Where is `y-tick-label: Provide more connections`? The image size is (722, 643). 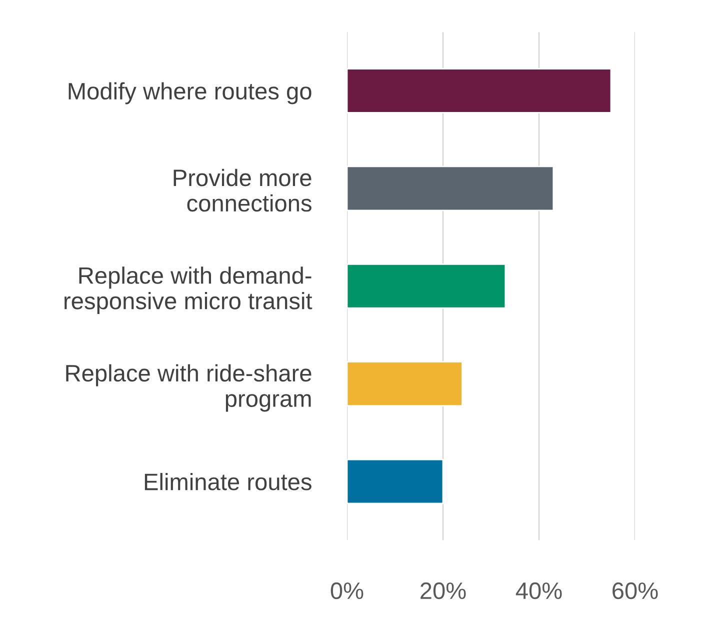 y-tick-label: Provide more connections is located at coordinates (243, 190).